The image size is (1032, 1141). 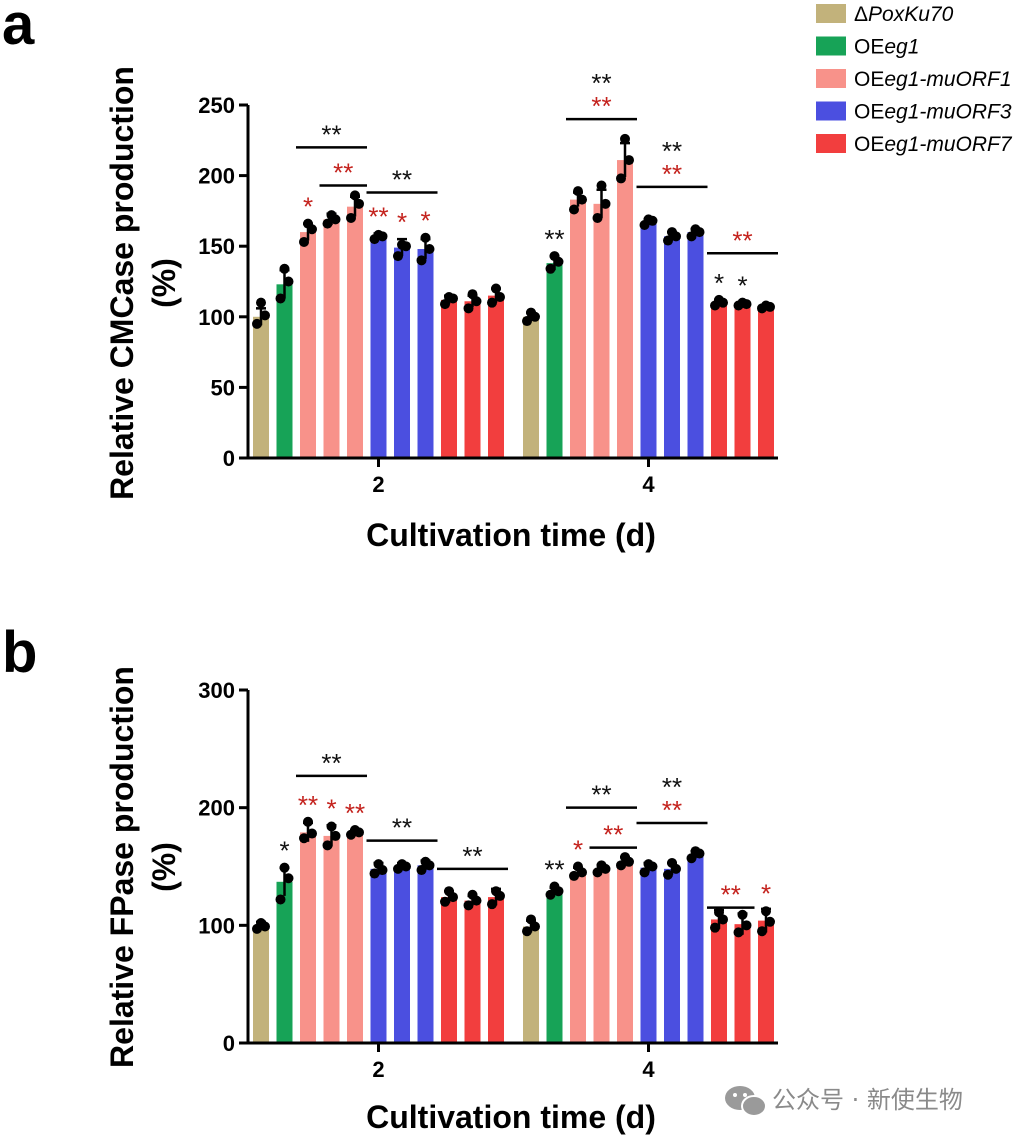 What do you see at coordinates (216, 105) in the screenshot?
I see `panel-a-ytick-label-250: 250` at bounding box center [216, 105].